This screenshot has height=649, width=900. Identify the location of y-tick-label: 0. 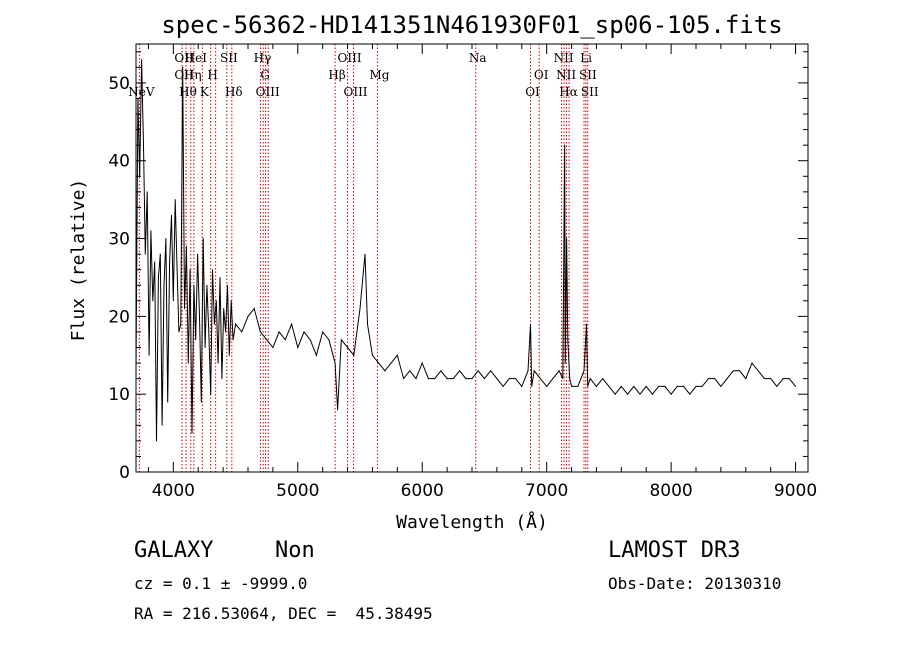
(124, 473).